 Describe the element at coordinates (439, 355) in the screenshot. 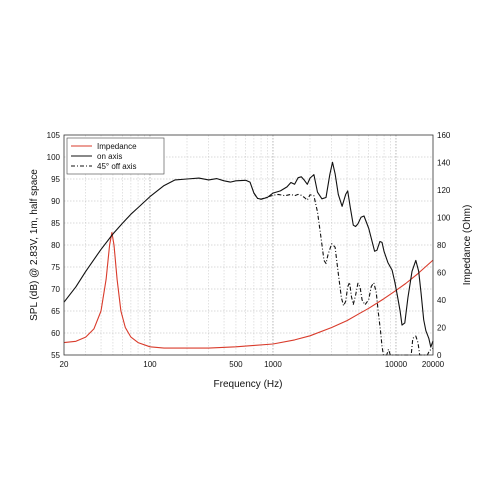

I see `y-right-tick-label: 0` at that location.